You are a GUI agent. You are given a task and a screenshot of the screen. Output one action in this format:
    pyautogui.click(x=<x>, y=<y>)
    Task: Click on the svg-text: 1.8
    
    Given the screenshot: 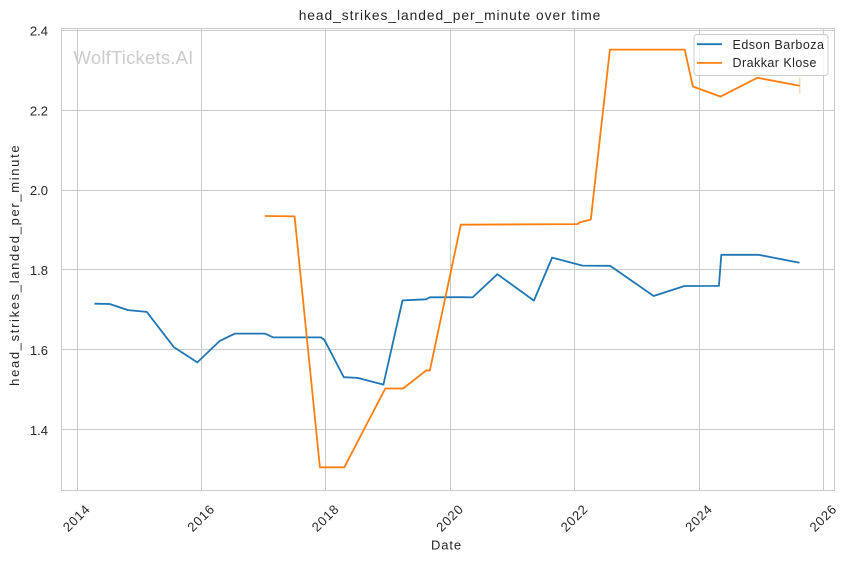 What is the action you would take?
    pyautogui.click(x=39, y=270)
    